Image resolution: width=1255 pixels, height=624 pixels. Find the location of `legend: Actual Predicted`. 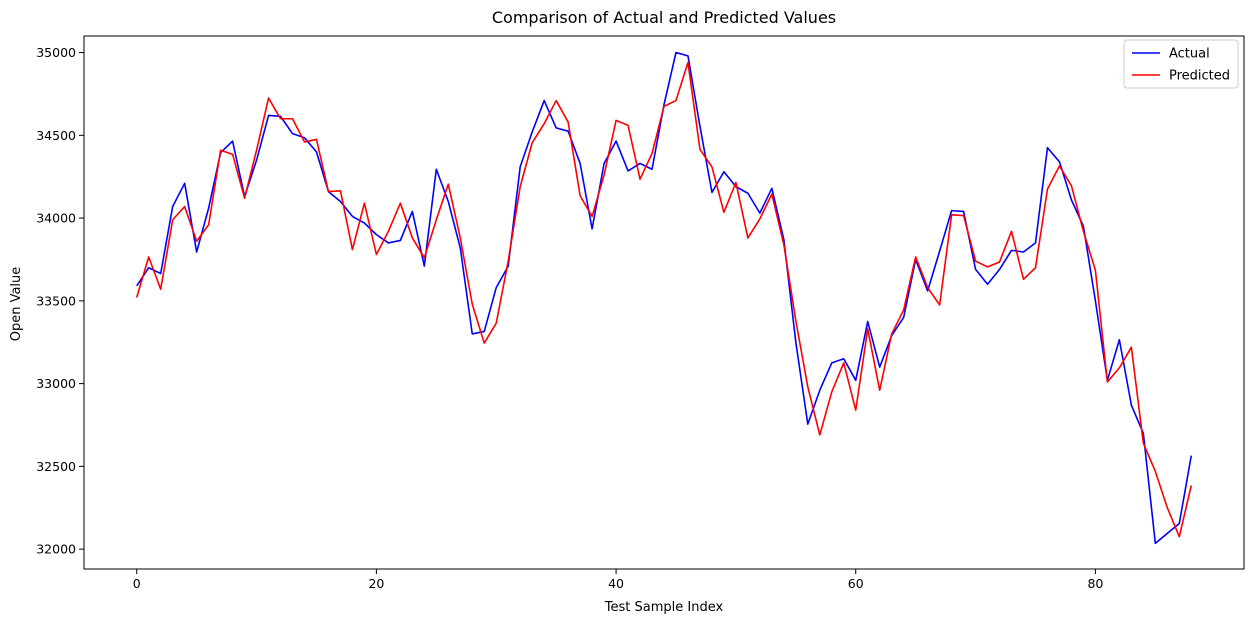

legend: Actual Predicted is located at coordinates (1181, 64).